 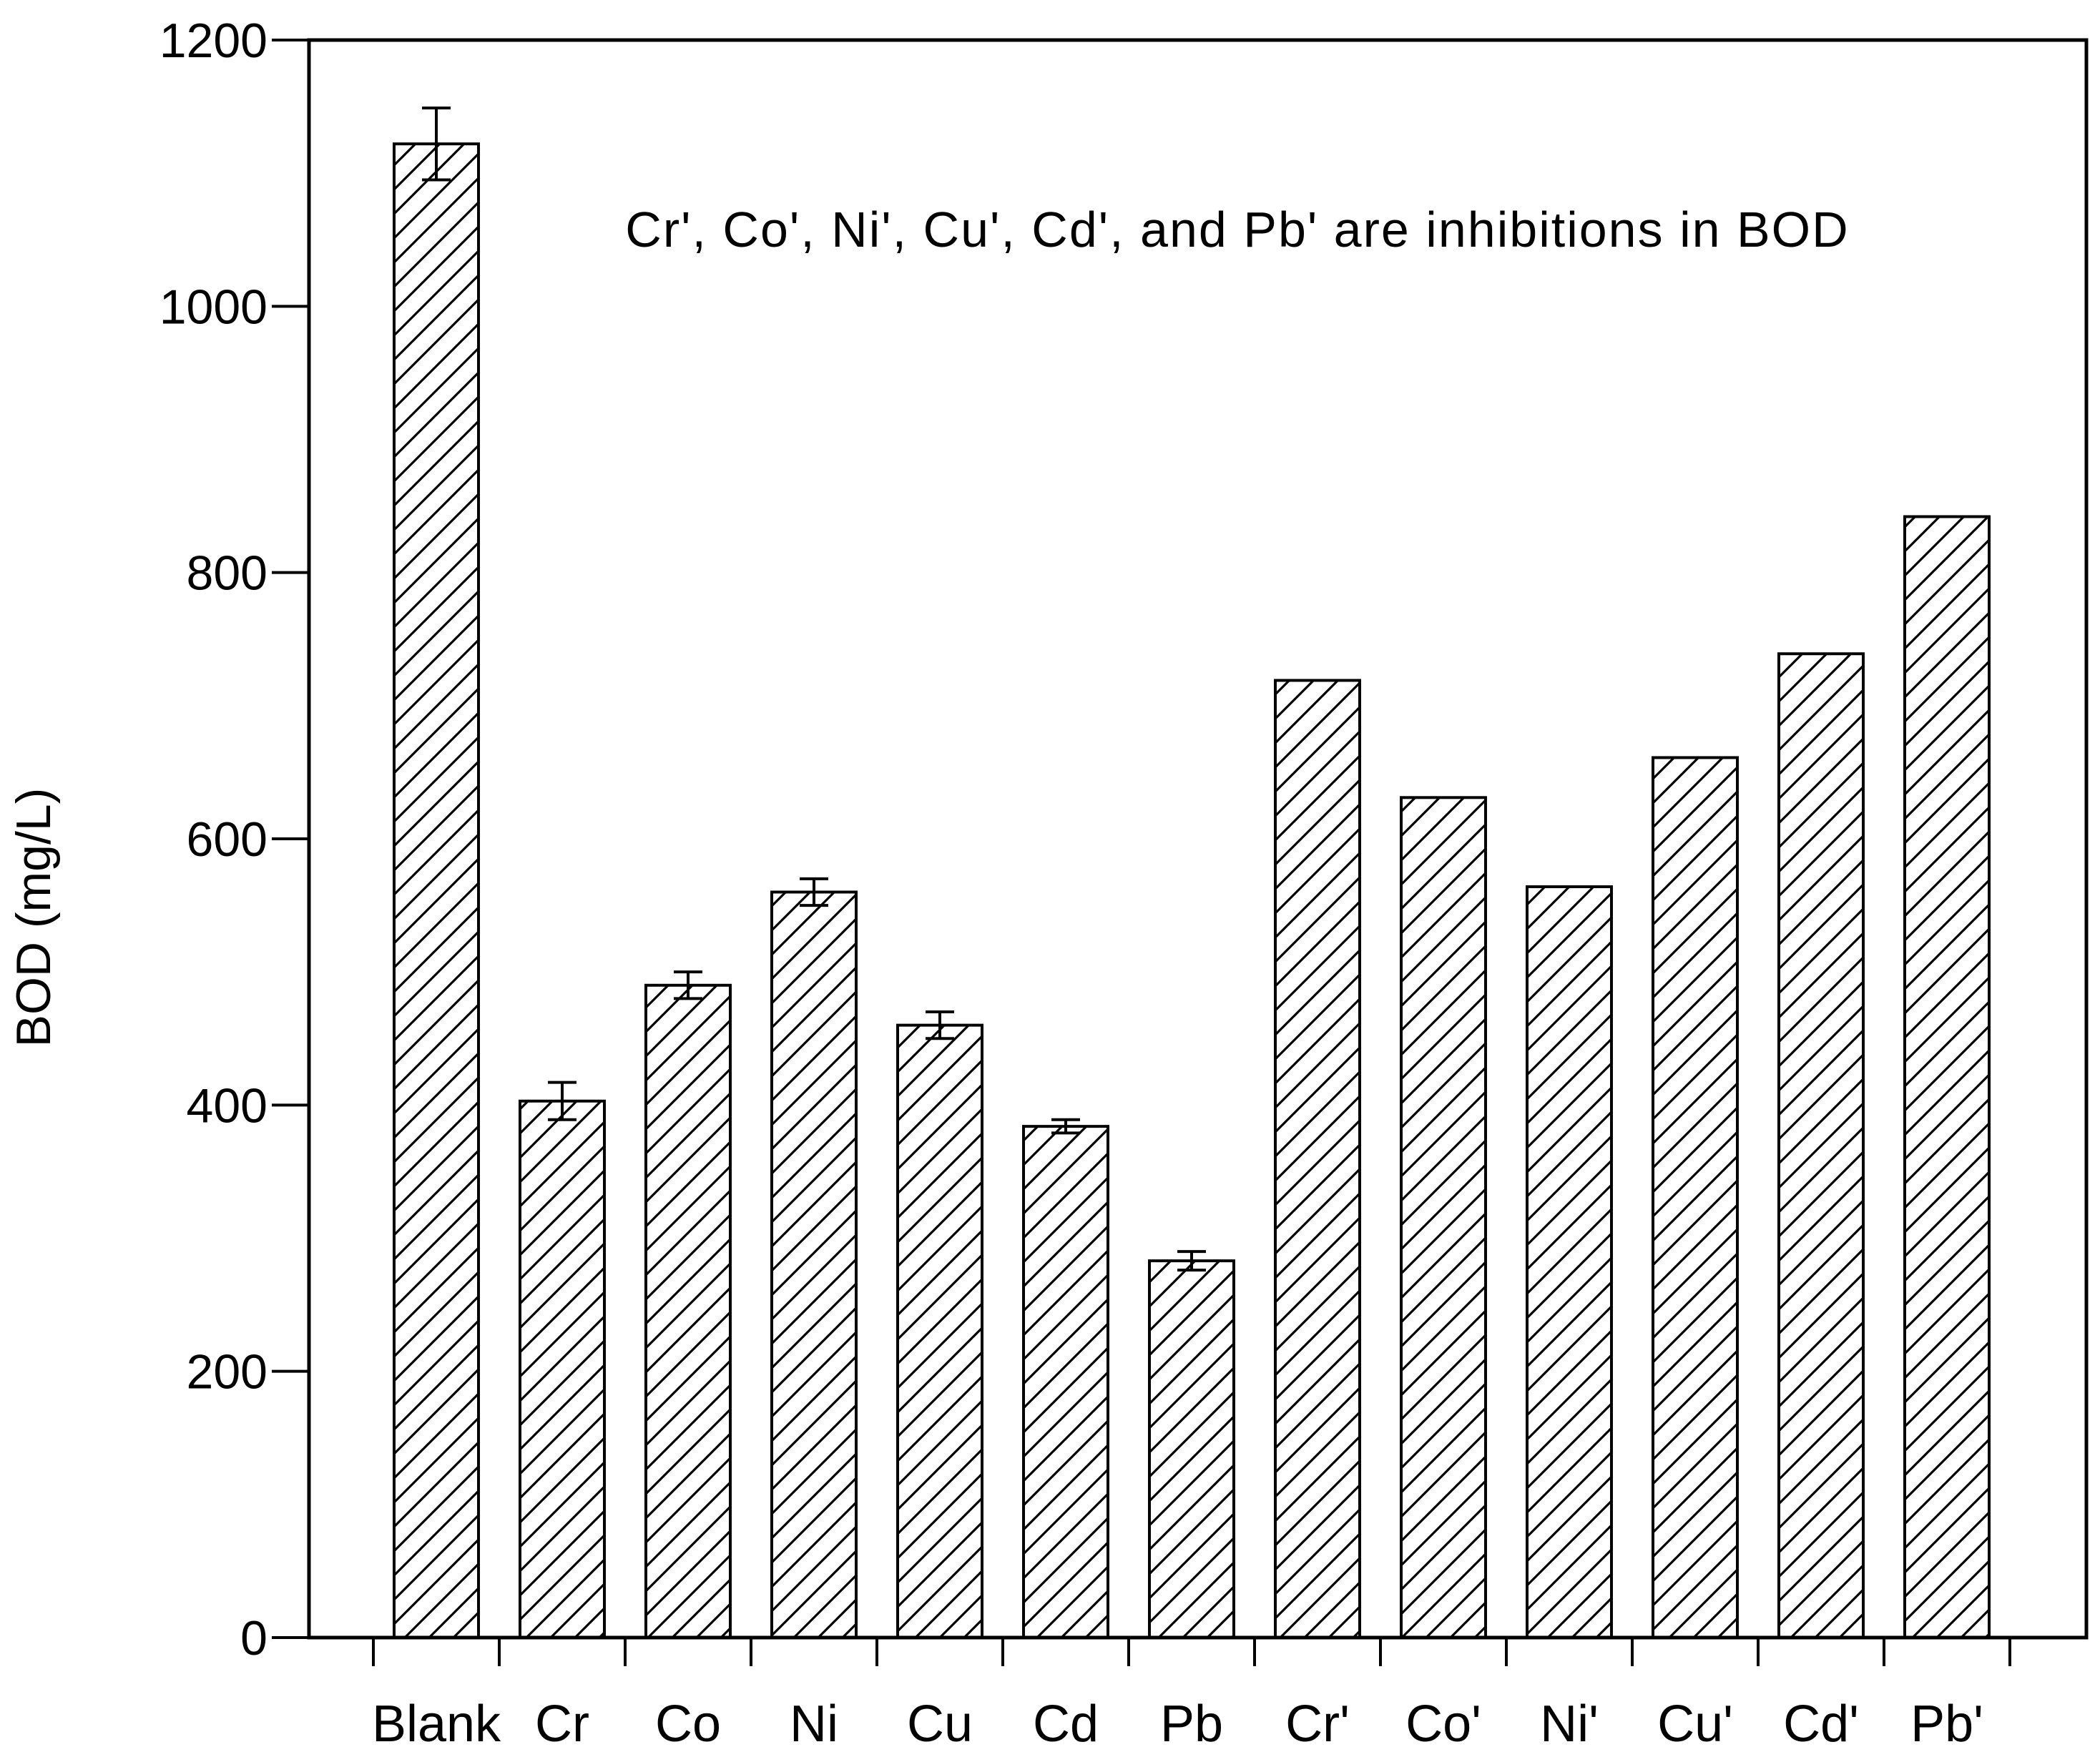 I want to click on y-axis-title: BOD (mg/L), so click(x=33, y=918).